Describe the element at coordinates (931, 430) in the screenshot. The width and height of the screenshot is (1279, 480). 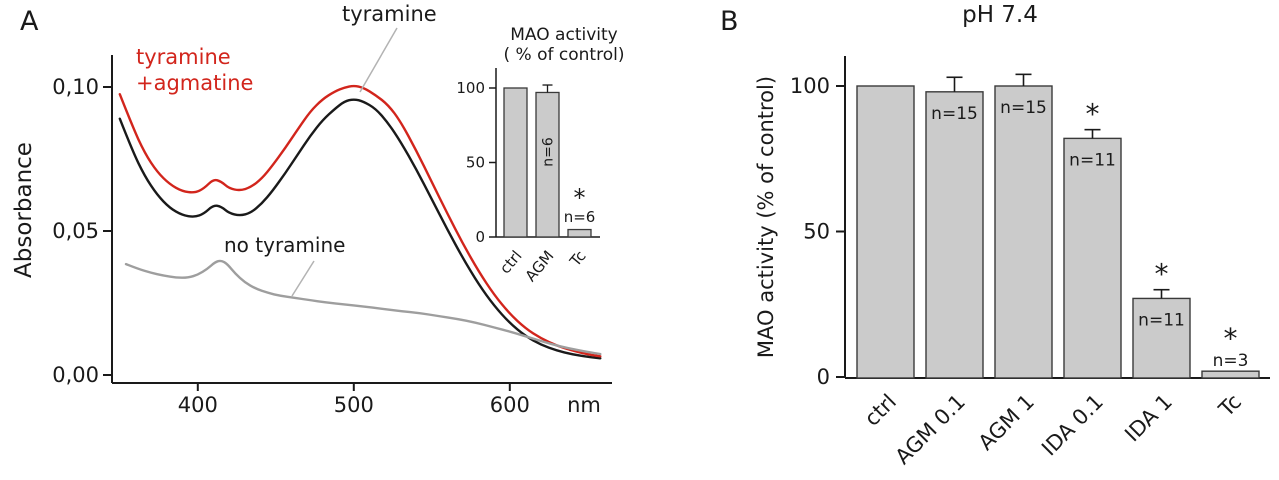
I see `category-label: AGM 0.1` at that location.